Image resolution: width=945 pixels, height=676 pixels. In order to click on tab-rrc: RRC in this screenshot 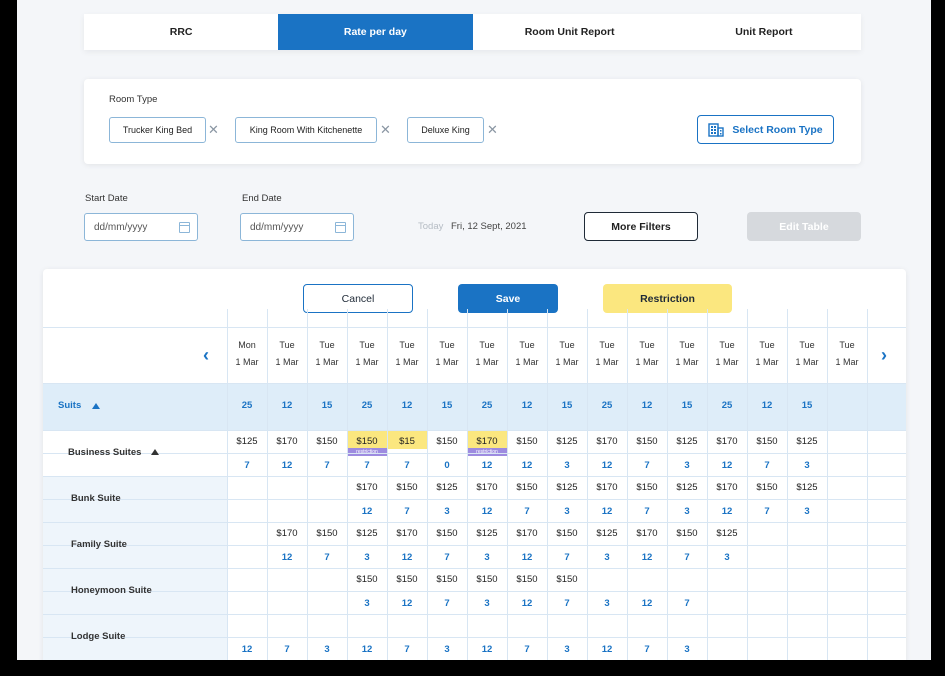, I will do `click(181, 32)`.